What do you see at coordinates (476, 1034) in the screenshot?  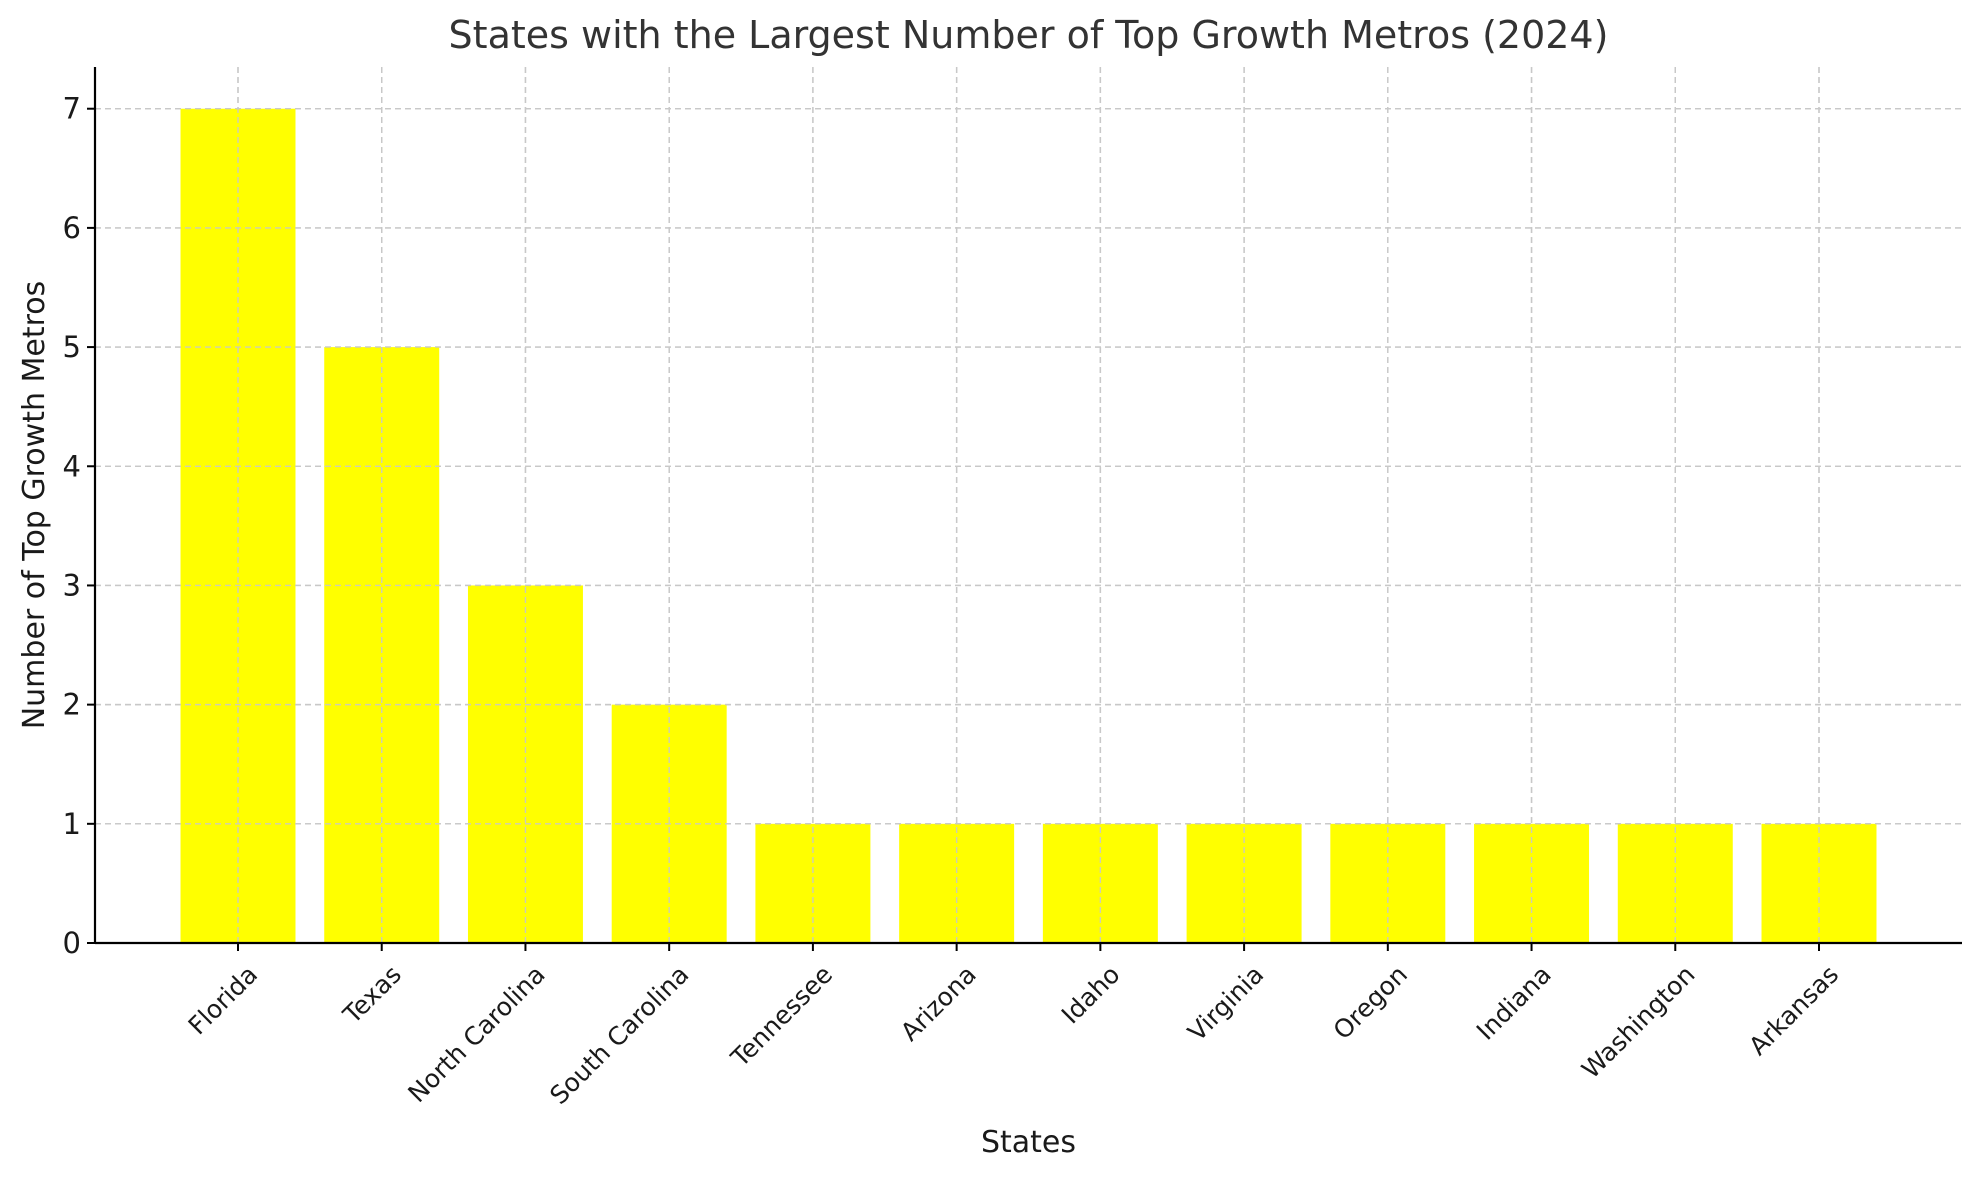 I see `x-tick-label: North Carolina` at bounding box center [476, 1034].